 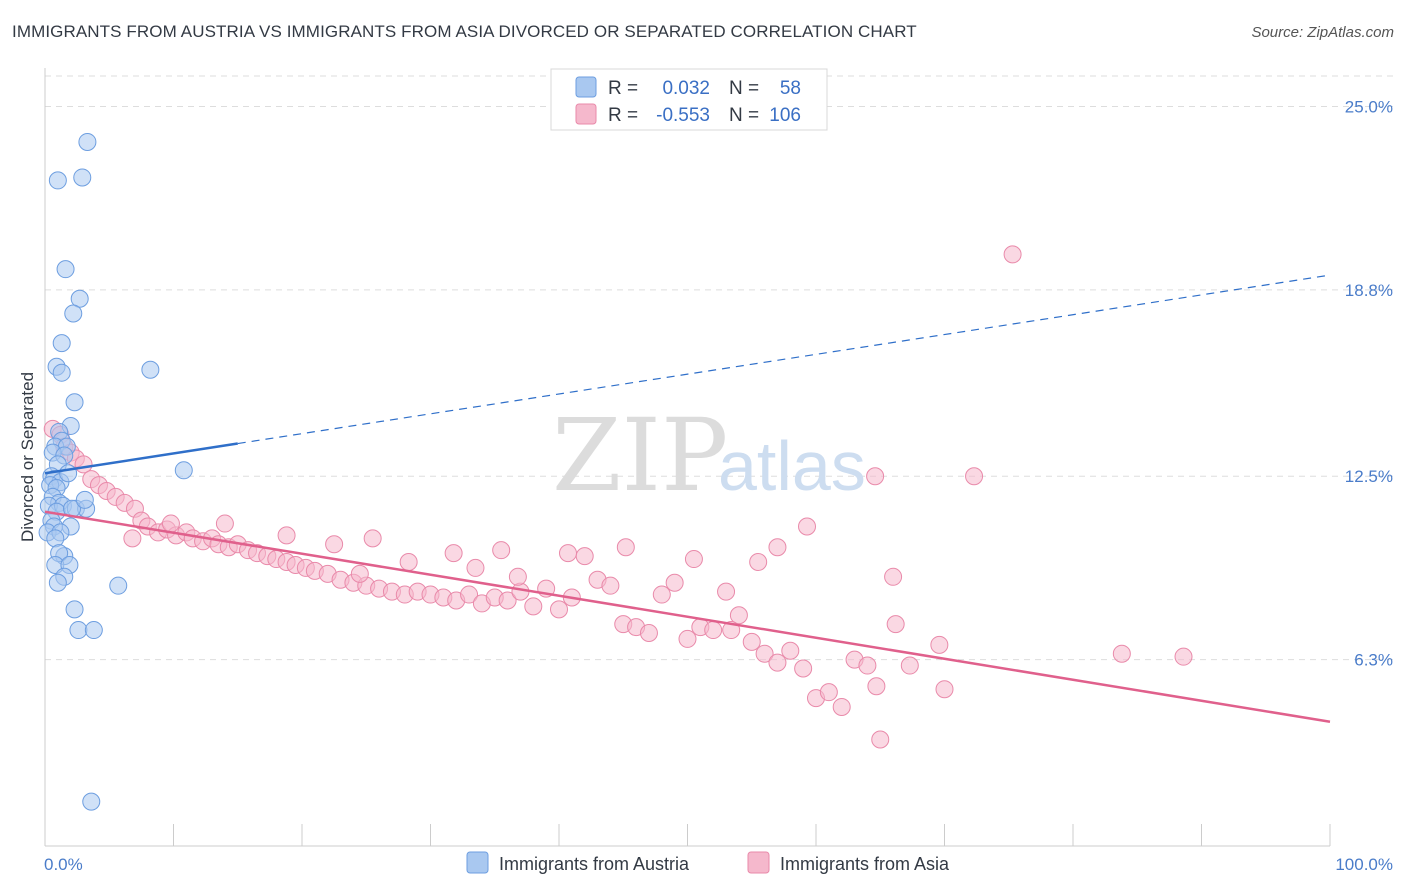 What do you see at coordinates (477, 862) in the screenshot?
I see `series-legend-swatch-austria` at bounding box center [477, 862].